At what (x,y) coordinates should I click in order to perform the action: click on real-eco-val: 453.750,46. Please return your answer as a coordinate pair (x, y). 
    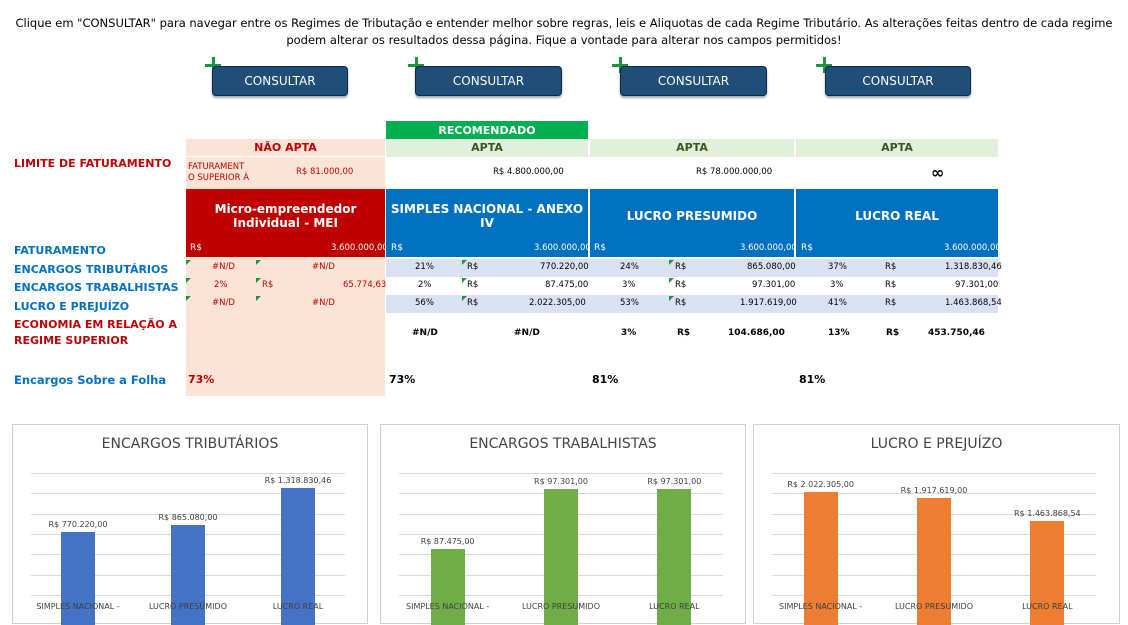
    Looking at the image, I should click on (956, 333).